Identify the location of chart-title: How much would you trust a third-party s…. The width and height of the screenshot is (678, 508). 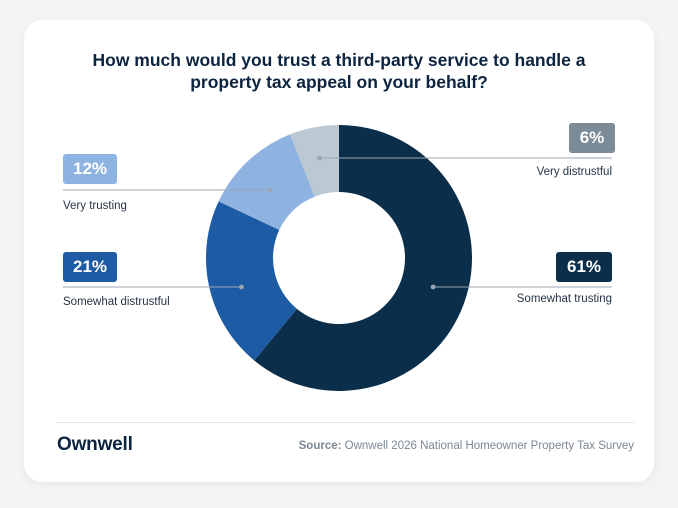
(339, 71).